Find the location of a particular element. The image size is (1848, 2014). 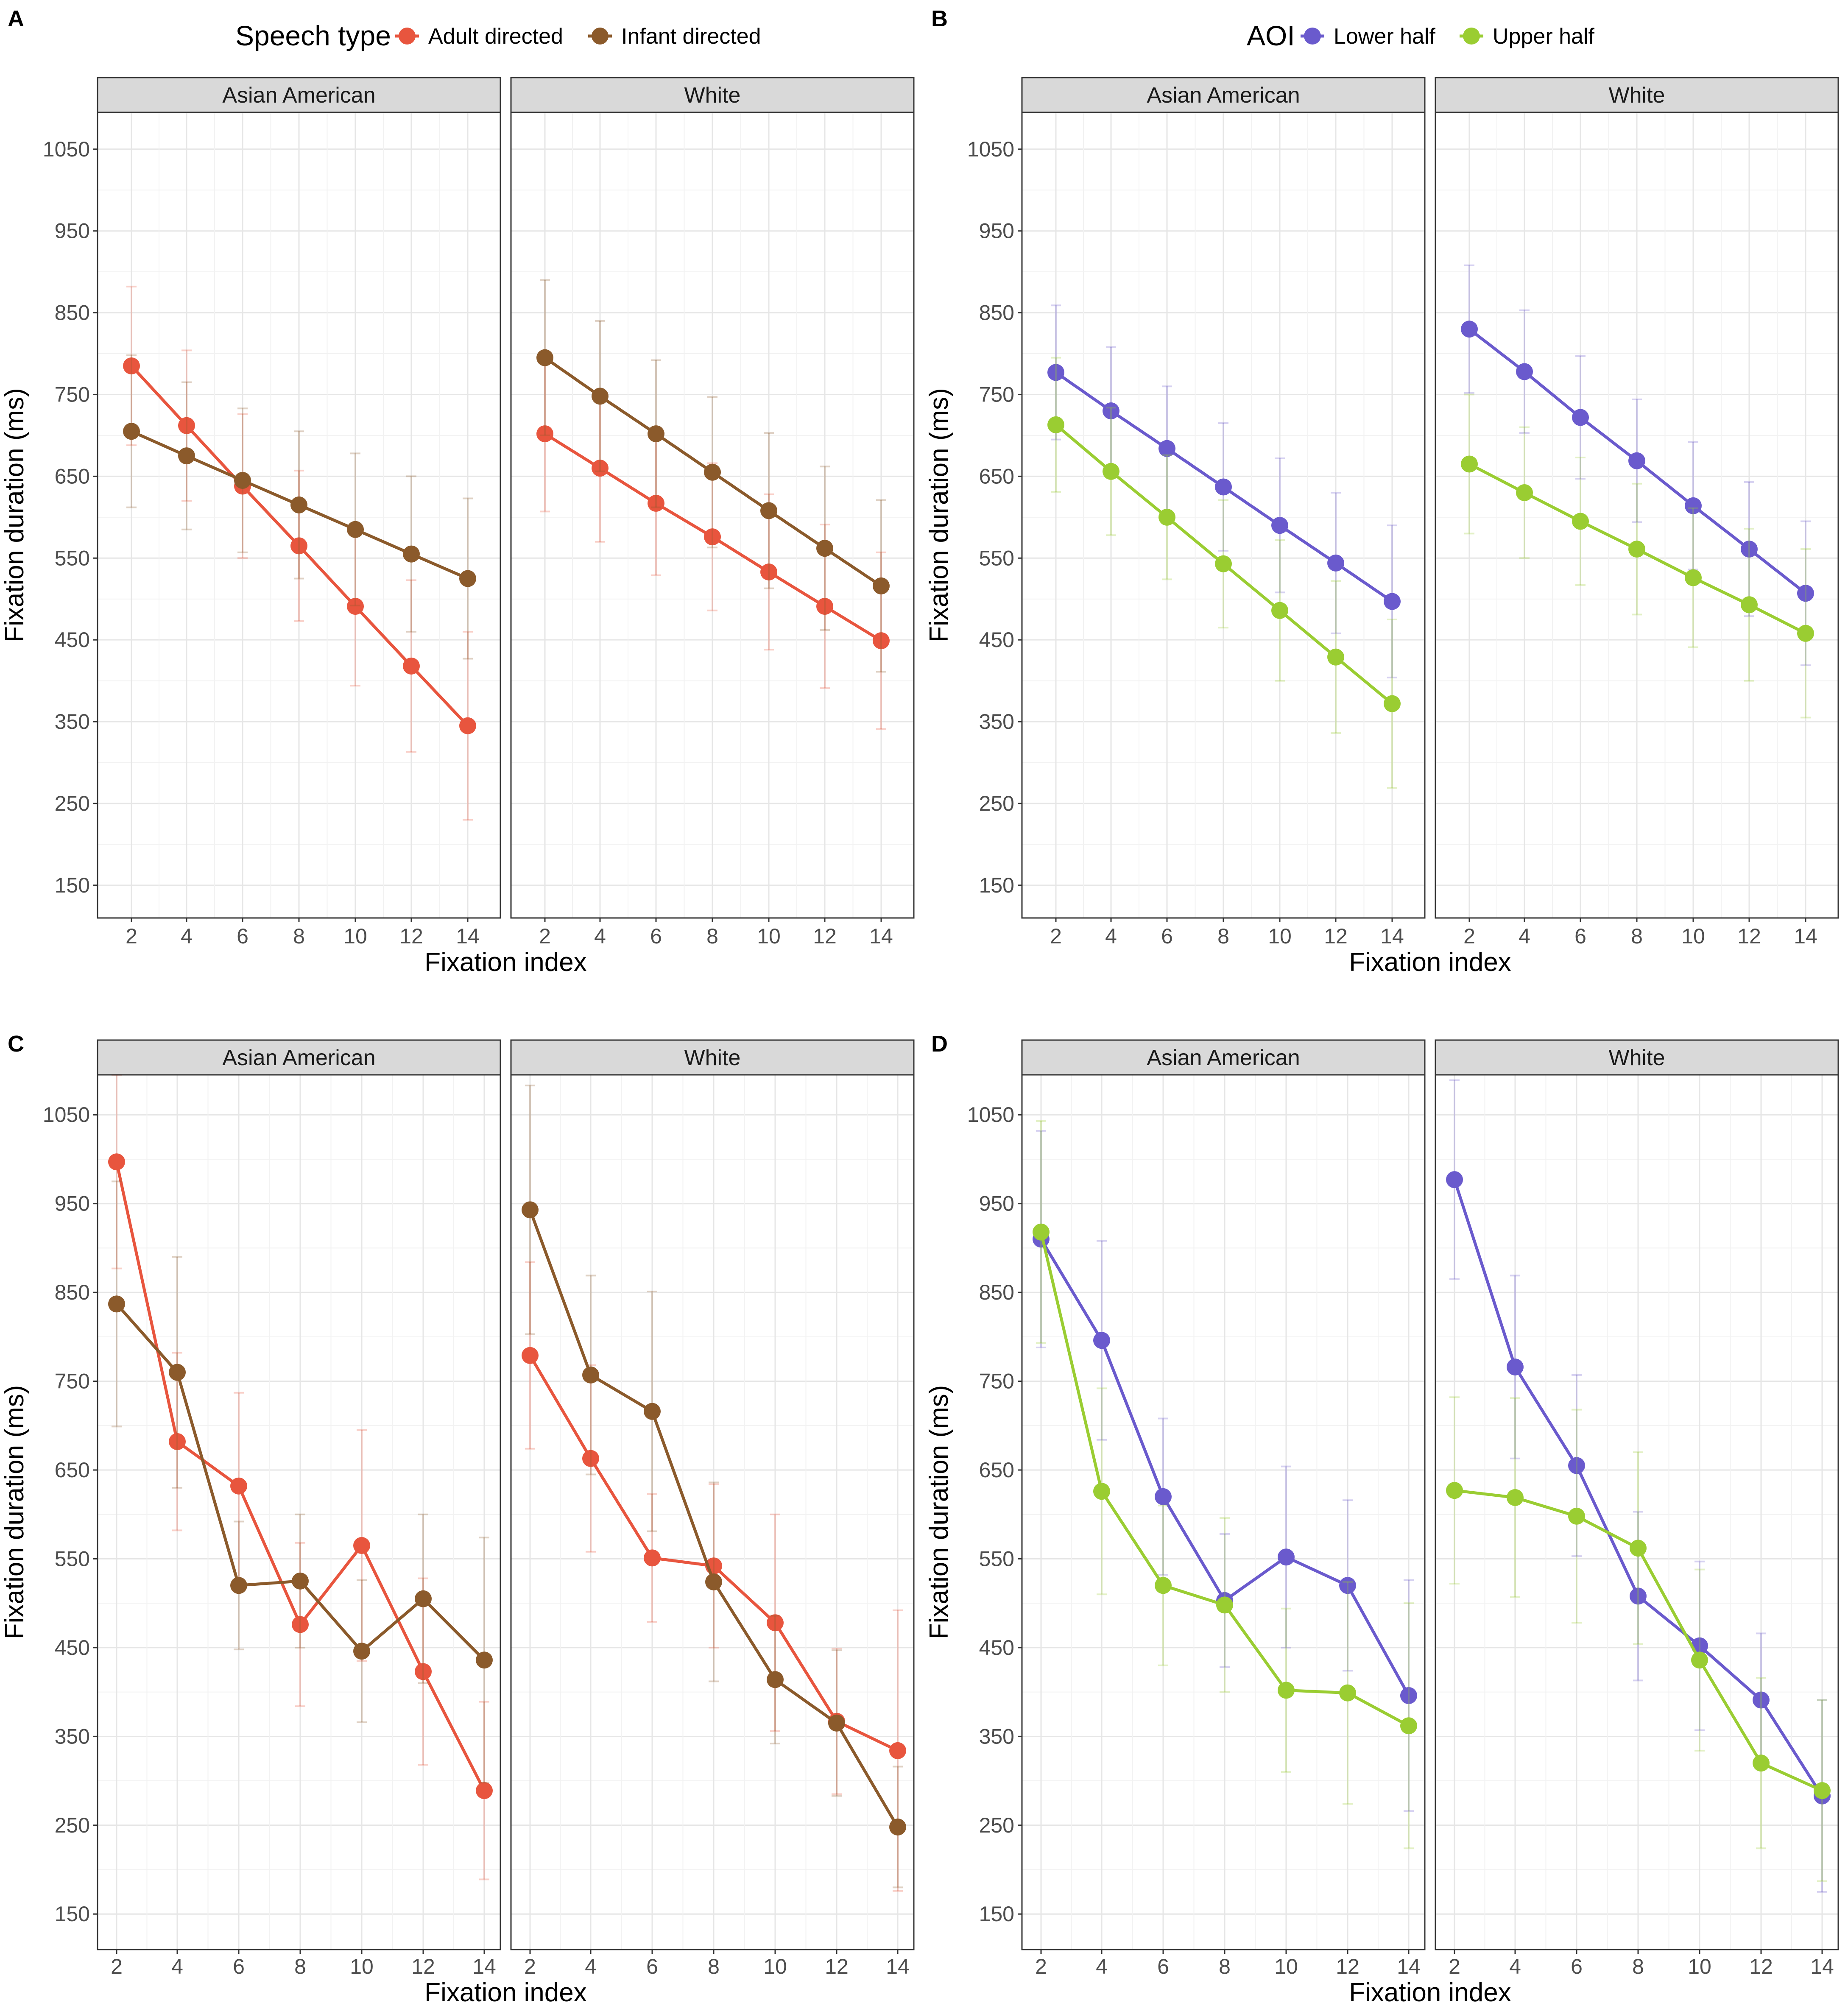

facet-label: Asian American is located at coordinates (299, 96).